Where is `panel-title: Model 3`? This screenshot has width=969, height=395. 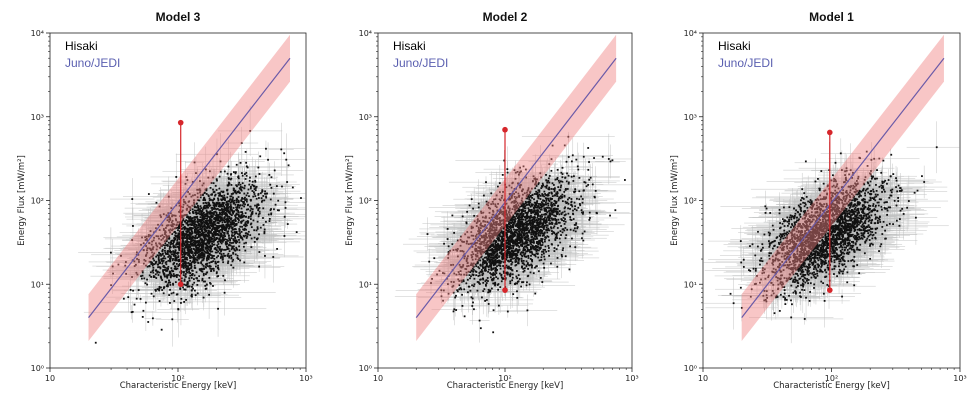
panel-title: Model 3 is located at coordinates (178, 17).